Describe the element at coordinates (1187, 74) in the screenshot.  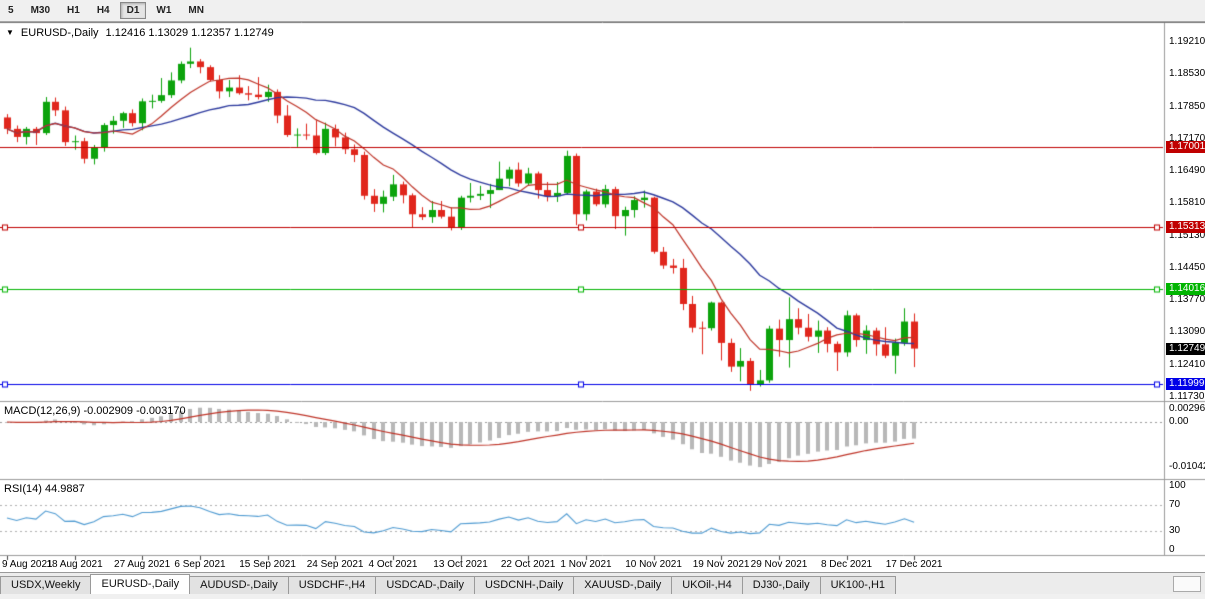
I see `price-axis-label: 1.18530` at that location.